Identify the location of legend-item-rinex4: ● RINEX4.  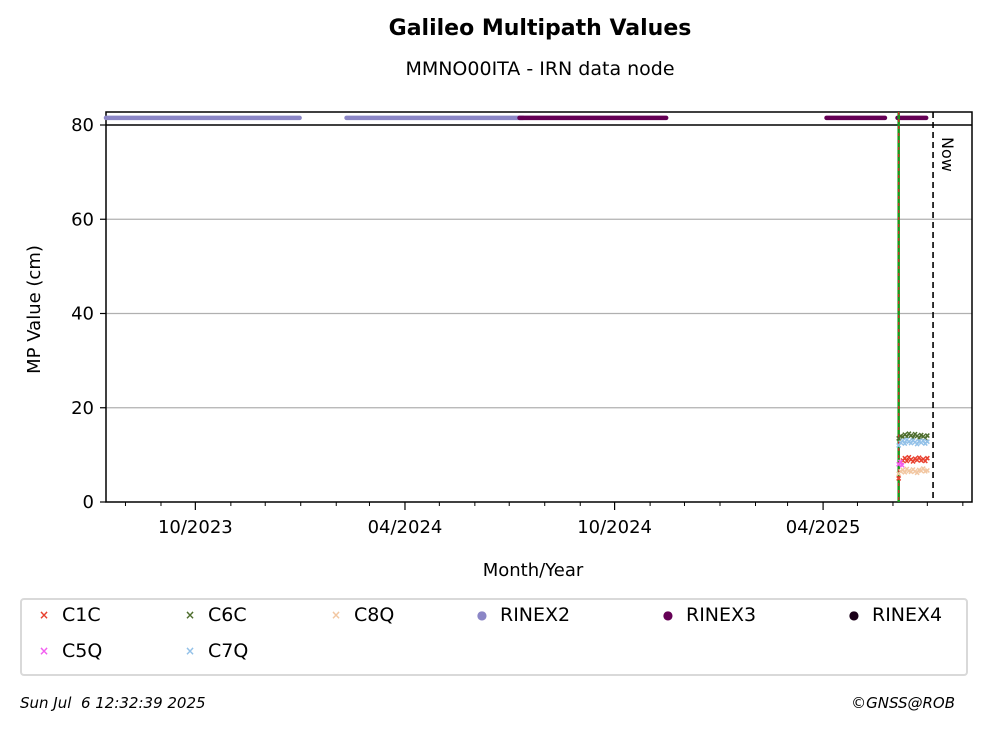
(895, 615).